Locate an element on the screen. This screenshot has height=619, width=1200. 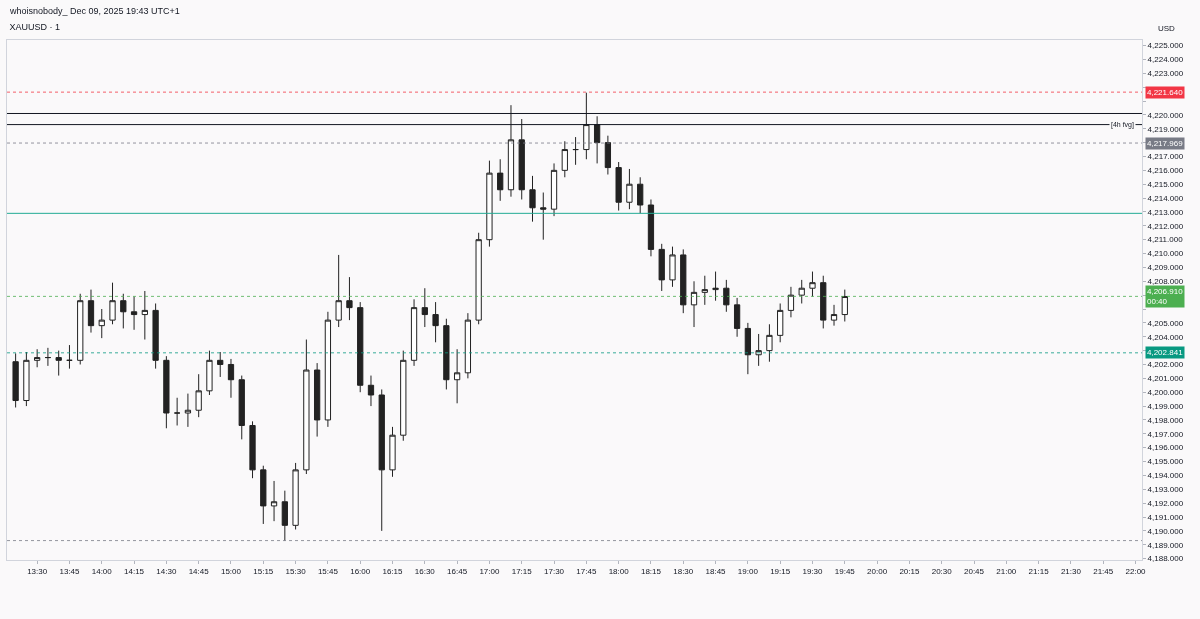
x-tick-label: 18:30 is located at coordinates (683, 571).